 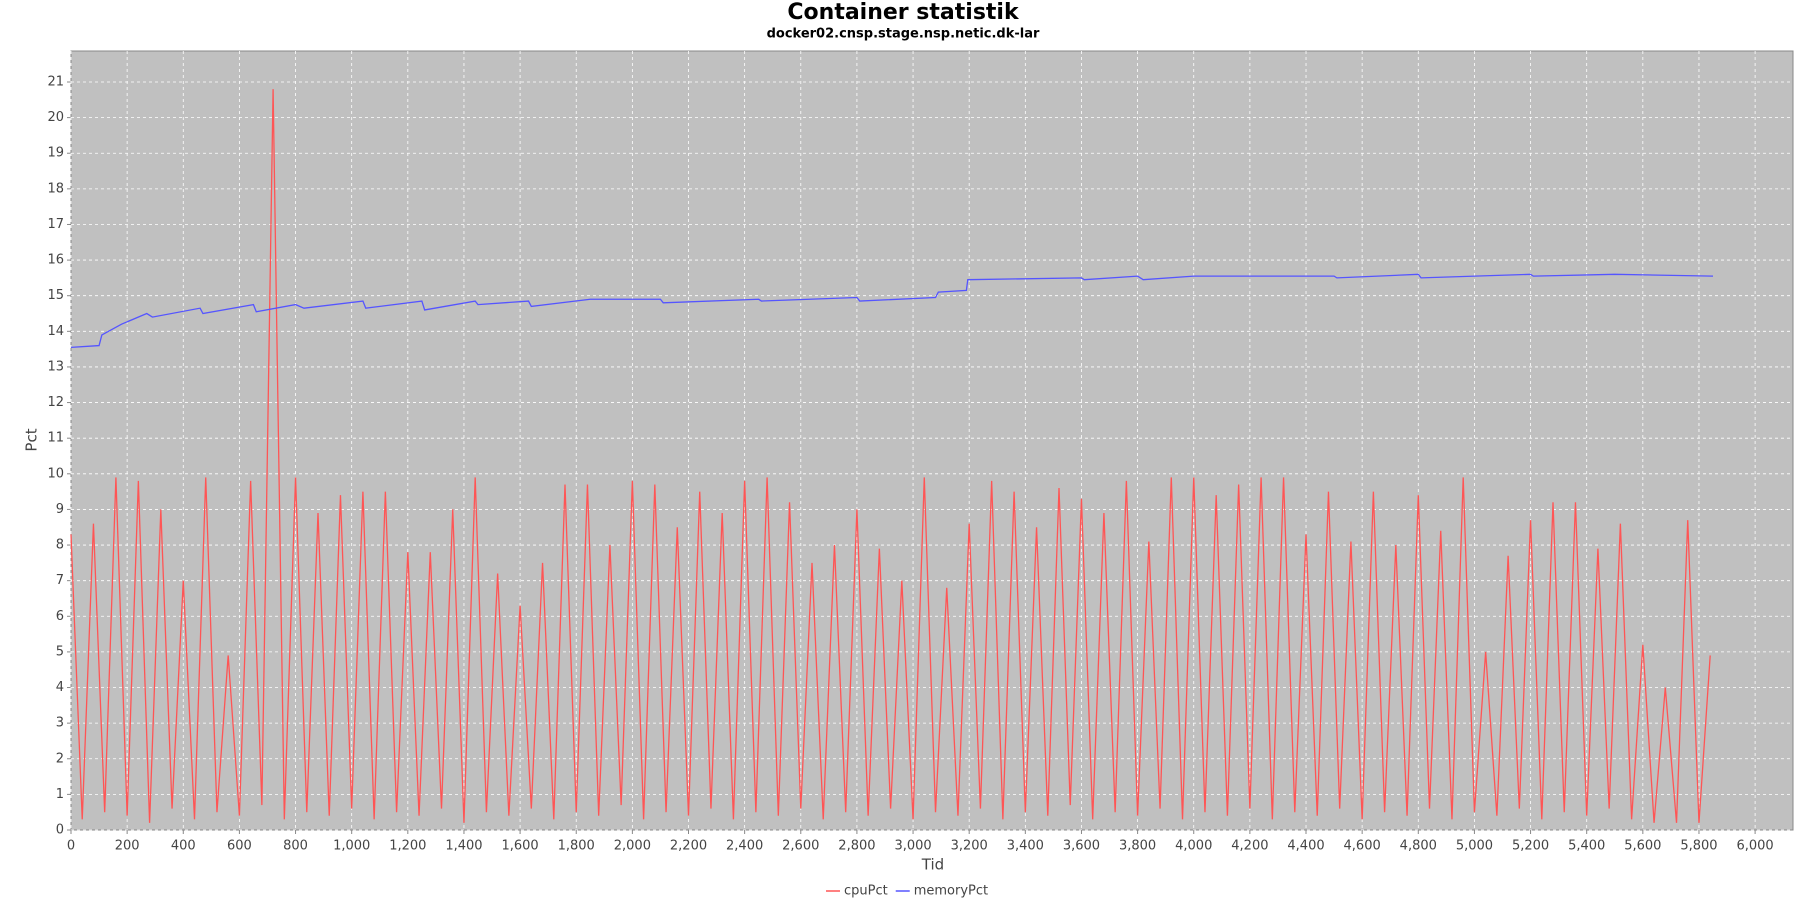 What do you see at coordinates (55, 438) in the screenshot?
I see `y-tick-label: 11` at bounding box center [55, 438].